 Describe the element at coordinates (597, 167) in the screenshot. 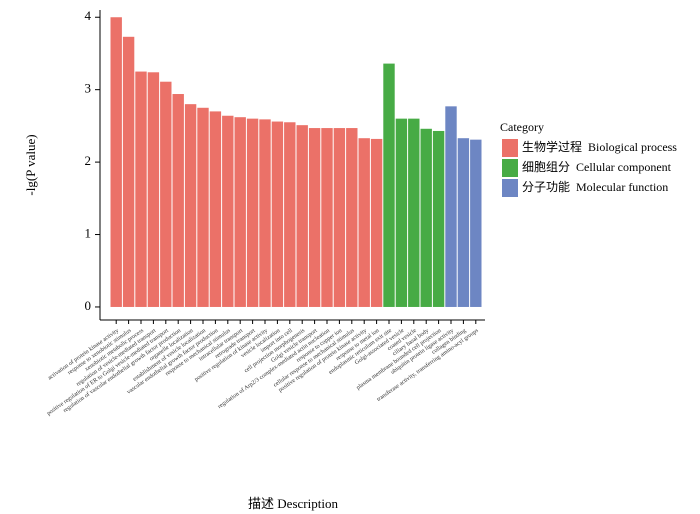

I see `legend-label: 细胞组分 Cellular component` at that location.